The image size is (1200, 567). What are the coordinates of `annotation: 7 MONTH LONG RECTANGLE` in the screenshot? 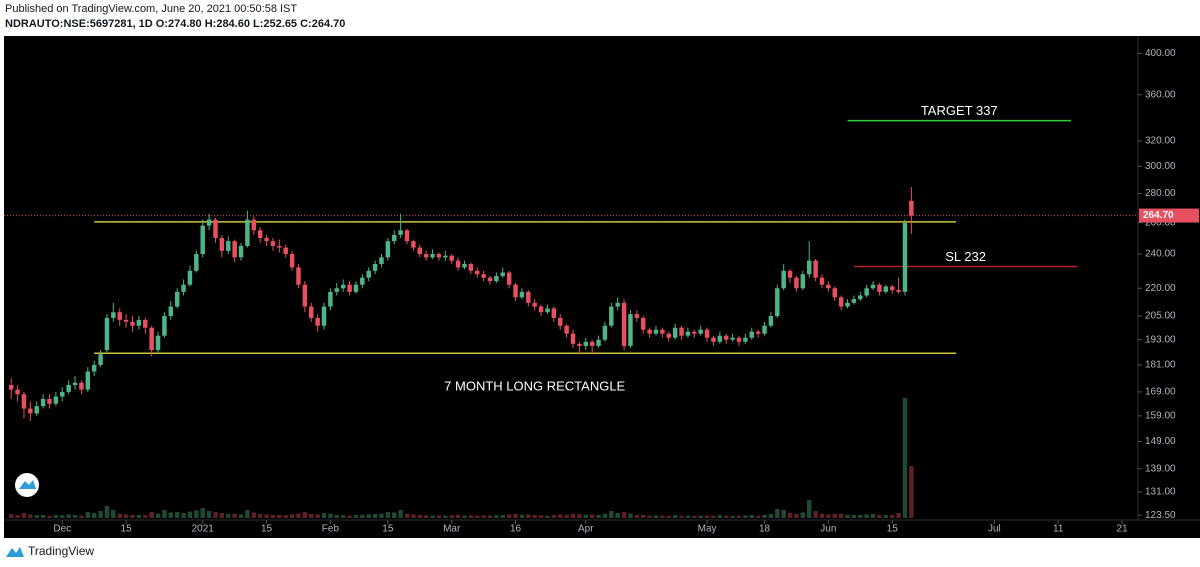 It's located at (534, 386).